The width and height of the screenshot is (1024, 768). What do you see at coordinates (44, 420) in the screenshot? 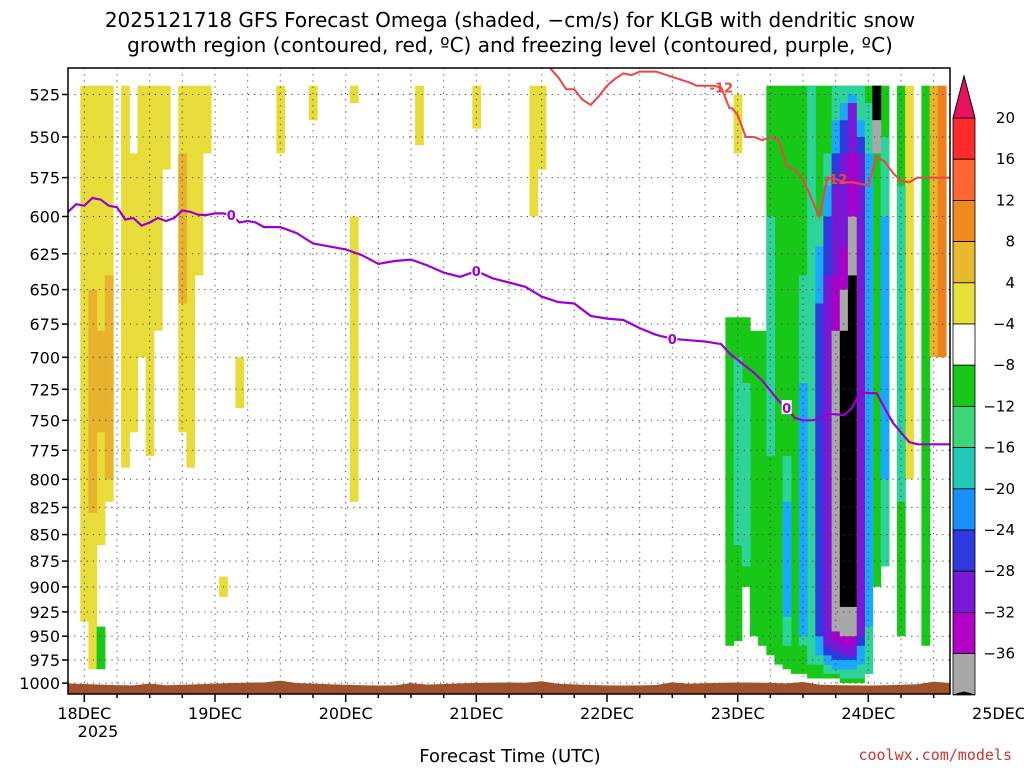
I see `y-tick-label: 750` at bounding box center [44, 420].